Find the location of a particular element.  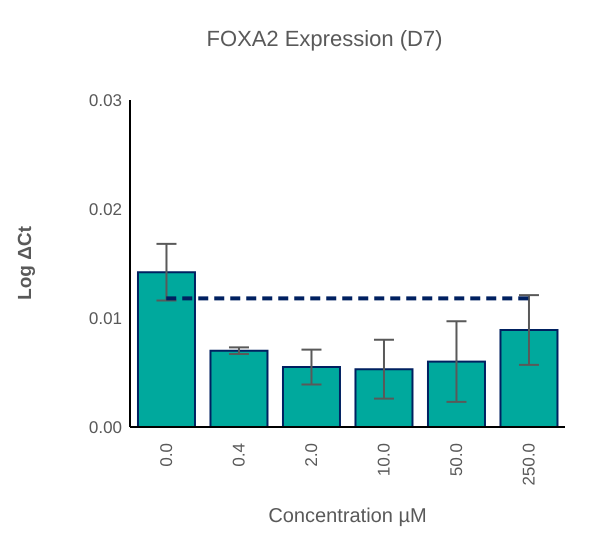

x-tick-label: 10.0 is located at coordinates (384, 459).